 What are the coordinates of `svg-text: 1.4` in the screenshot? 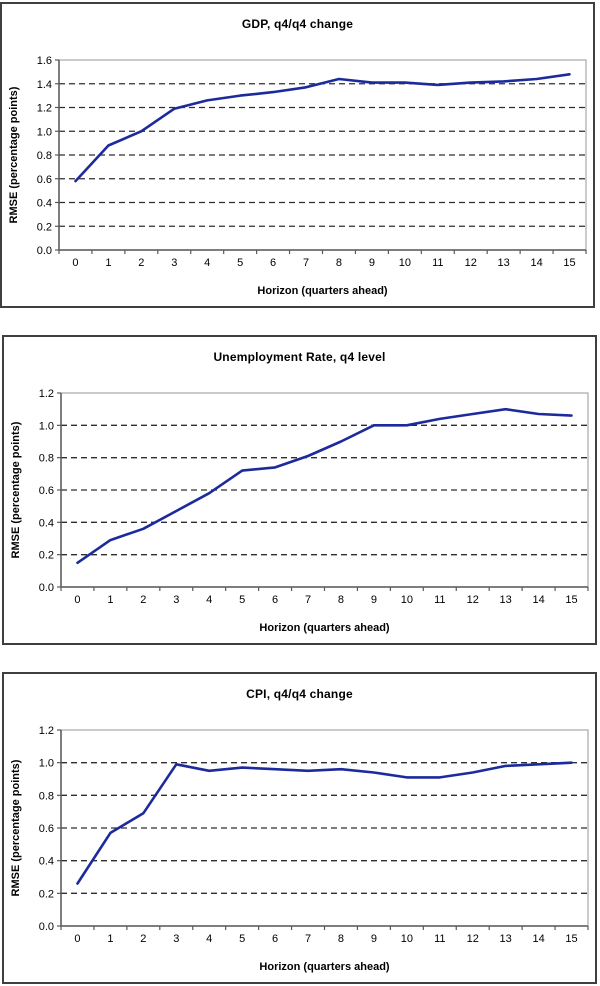 It's located at (44, 85).